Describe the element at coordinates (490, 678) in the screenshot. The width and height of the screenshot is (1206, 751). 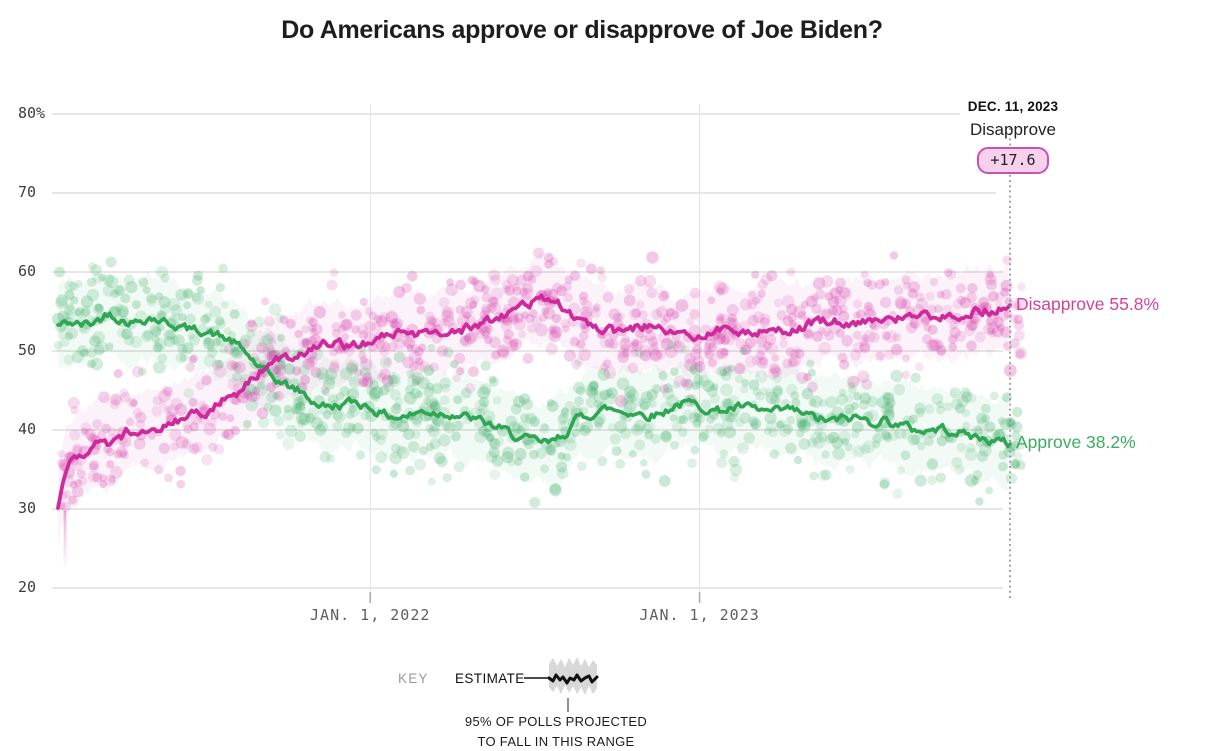
I see `estimate-label: ESTIMATE` at that location.